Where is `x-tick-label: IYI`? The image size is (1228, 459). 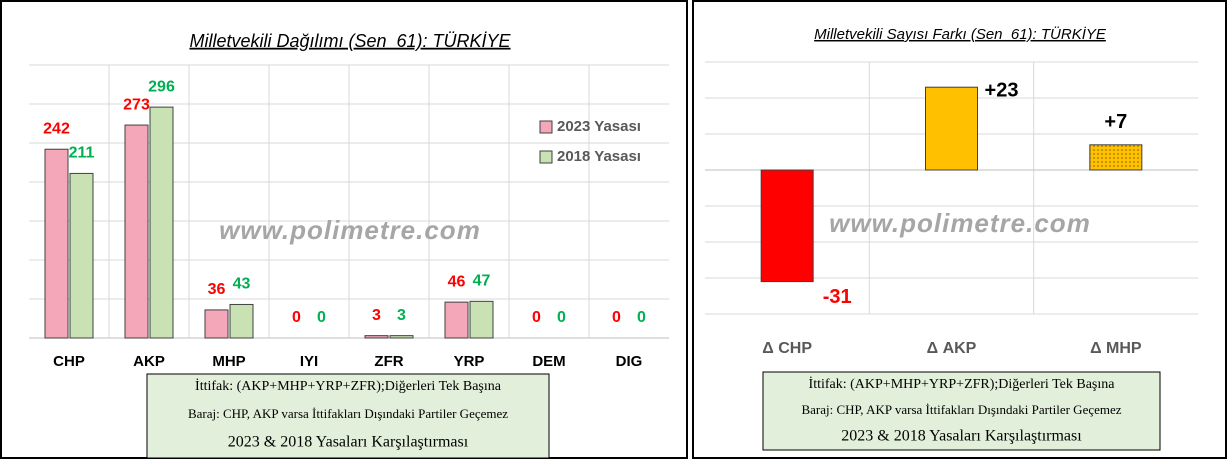
x-tick-label: IYI is located at coordinates (309, 361).